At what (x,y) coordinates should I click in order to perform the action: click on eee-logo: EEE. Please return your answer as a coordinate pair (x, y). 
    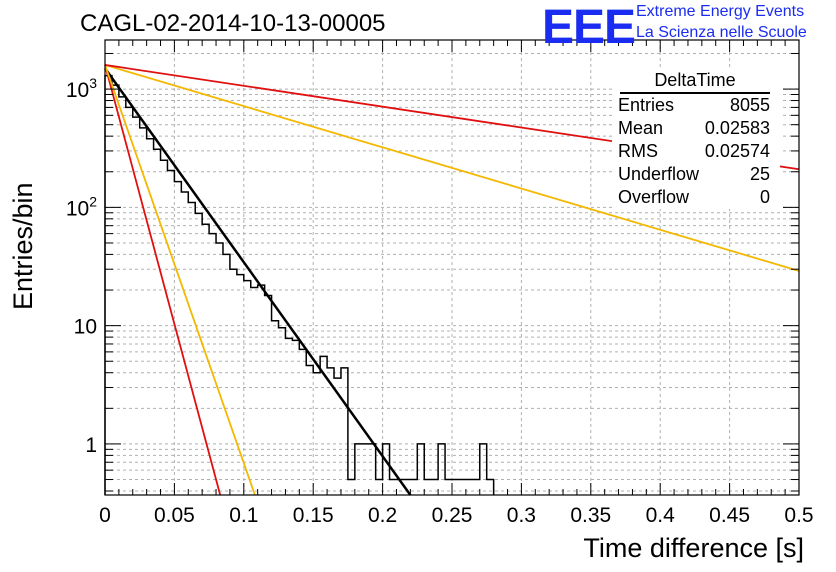
    Looking at the image, I should click on (589, 27).